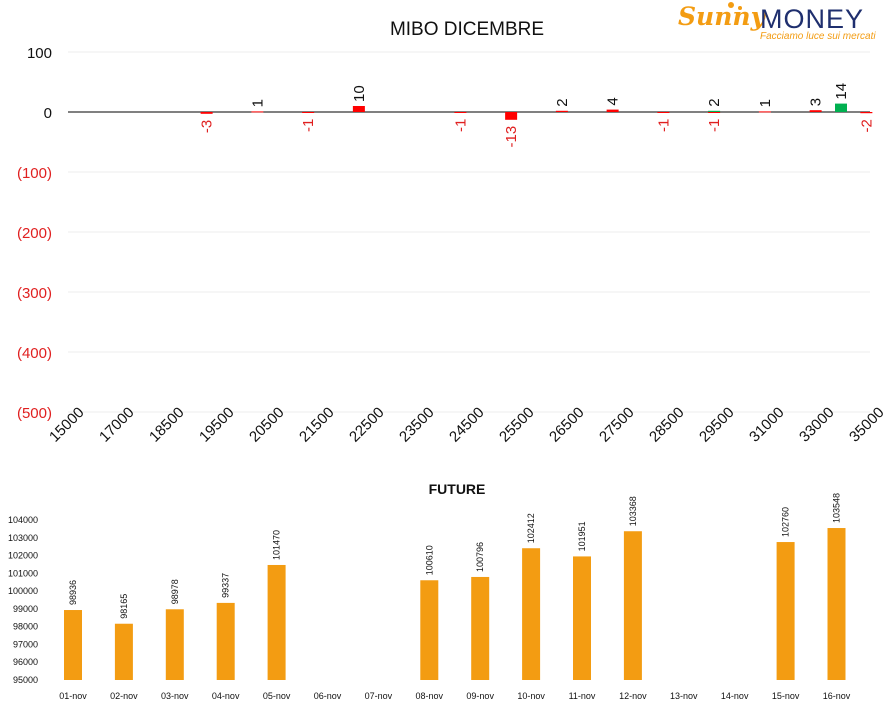 The width and height of the screenshot is (895, 722). Describe the element at coordinates (34, 293) in the screenshot. I see `y-tick-label: (300)` at that location.